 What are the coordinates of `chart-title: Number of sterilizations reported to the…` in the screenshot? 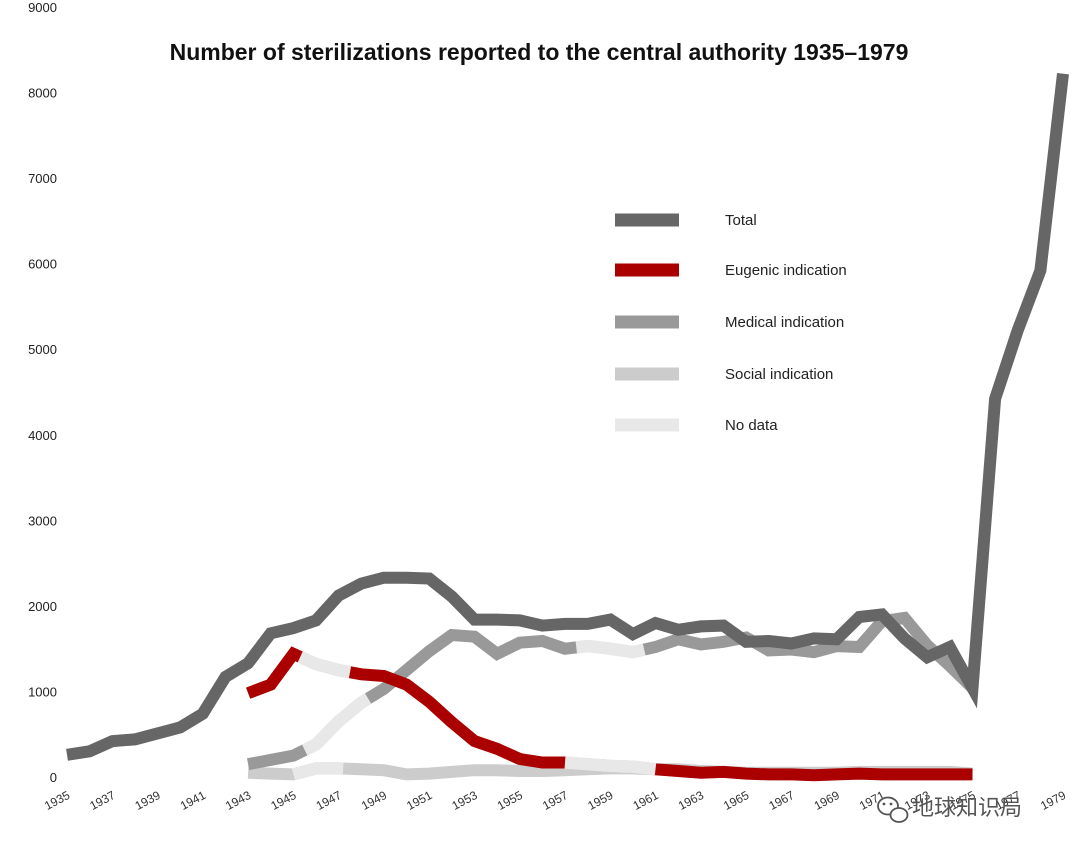 It's located at (539, 52).